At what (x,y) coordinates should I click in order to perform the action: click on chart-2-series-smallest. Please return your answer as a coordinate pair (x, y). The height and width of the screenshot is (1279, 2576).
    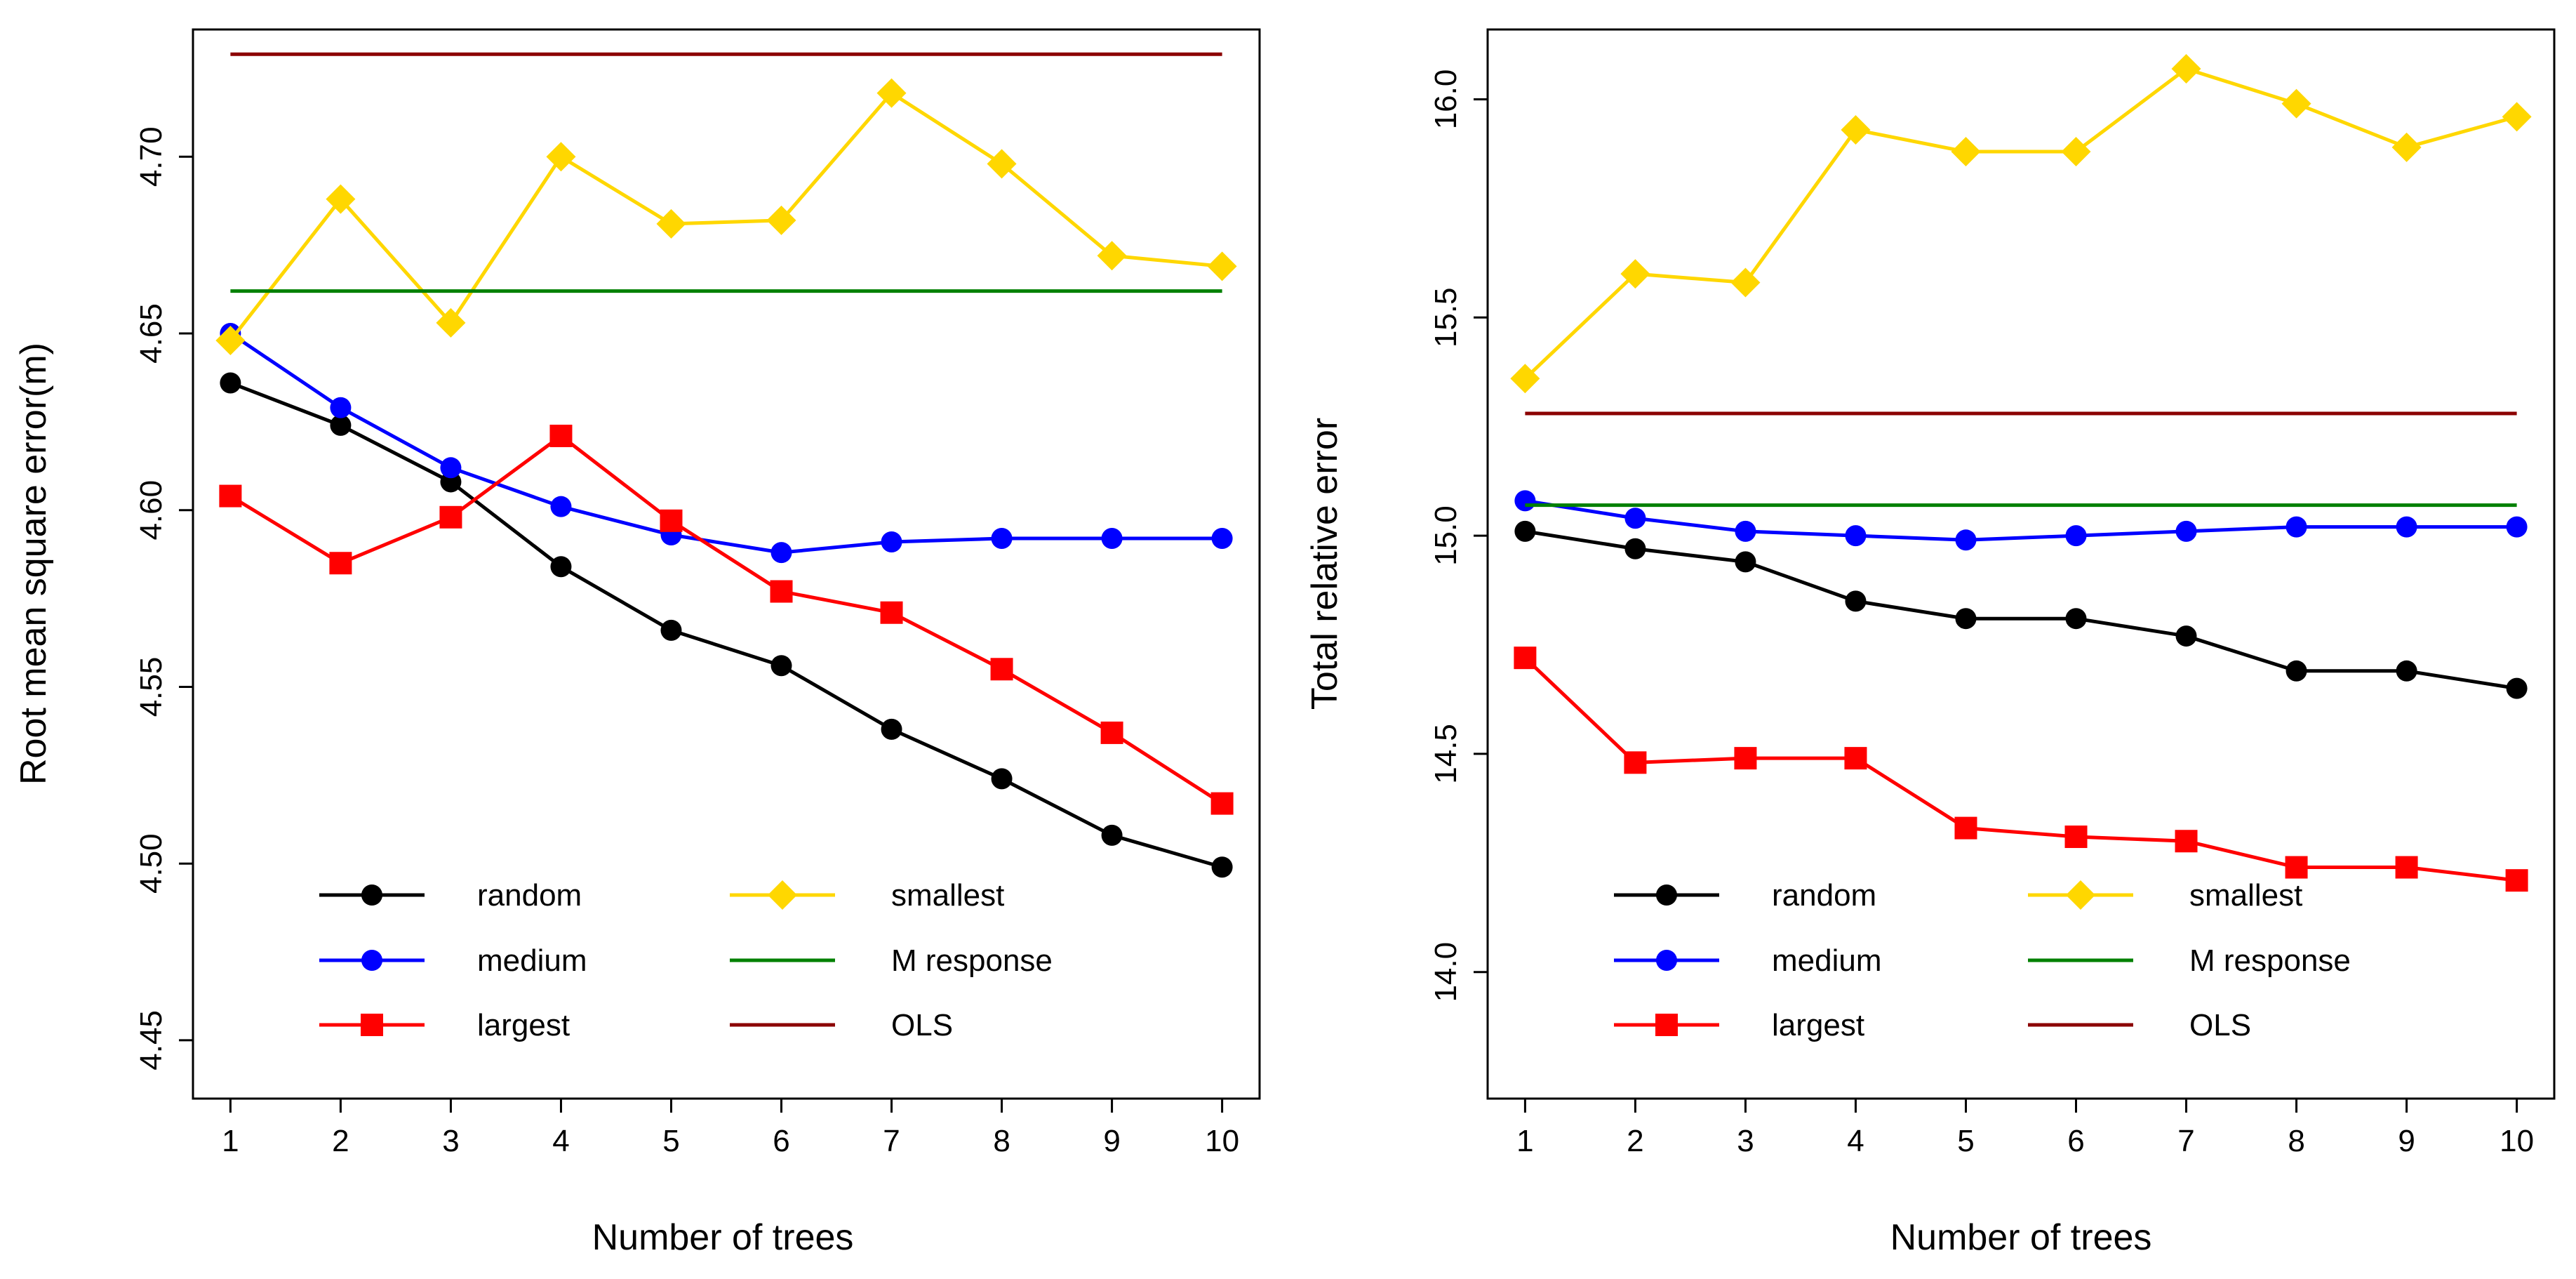
    Looking at the image, I should click on (2021, 223).